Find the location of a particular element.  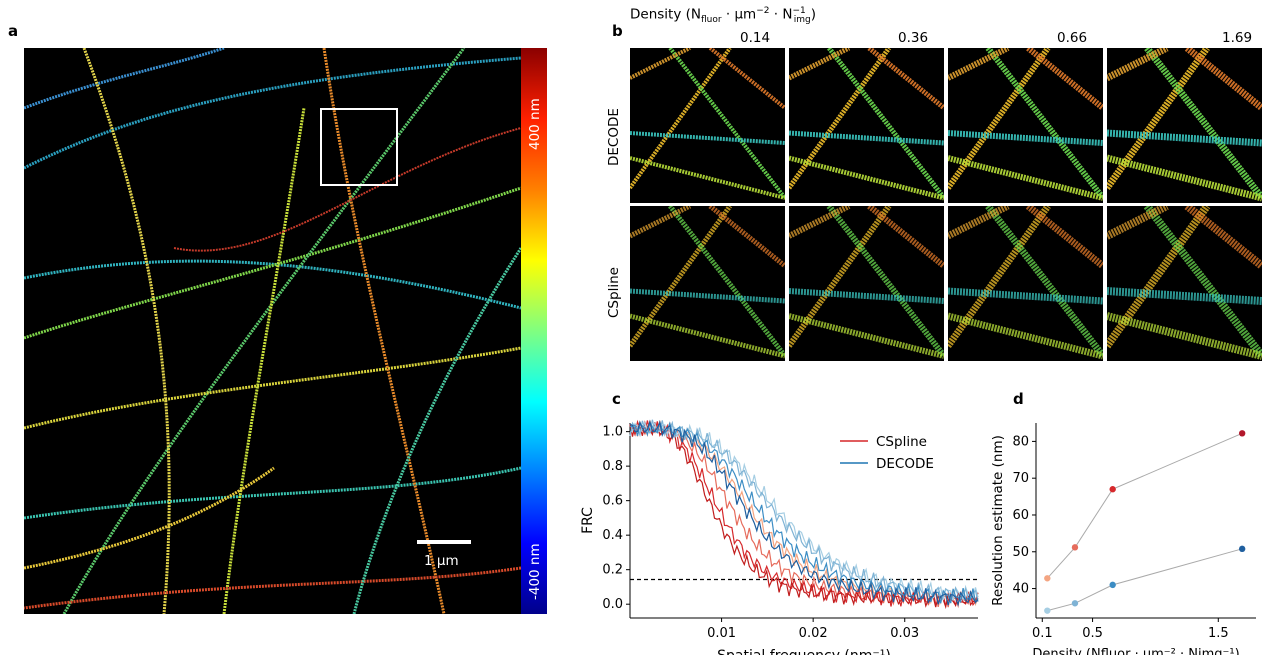

density-title: Density (Nfluor · μm−2 · N−1img) is located at coordinates (723, 15).